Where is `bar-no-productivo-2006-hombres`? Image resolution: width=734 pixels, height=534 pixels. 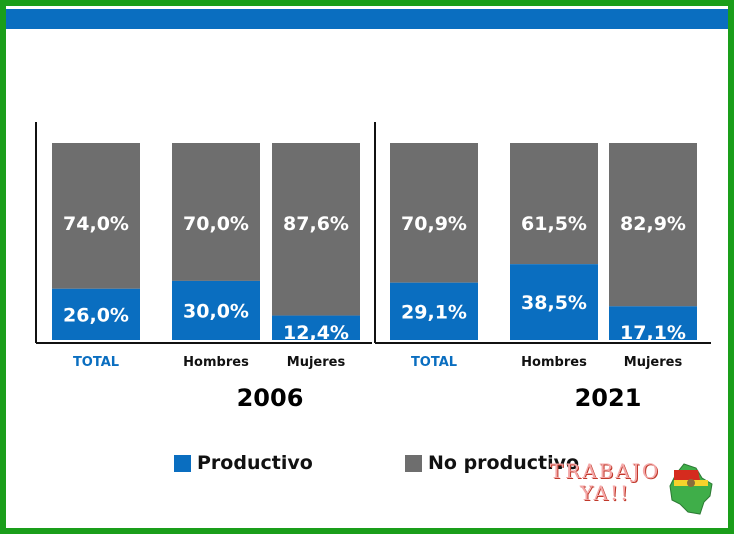
bar-no-productivo-2006-hombres is located at coordinates (216, 212).